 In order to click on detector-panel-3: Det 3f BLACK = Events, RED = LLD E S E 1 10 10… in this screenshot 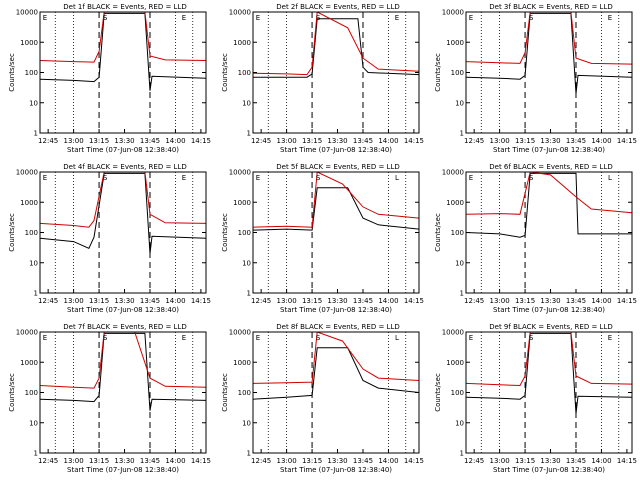, I will do `click(532, 80)`.